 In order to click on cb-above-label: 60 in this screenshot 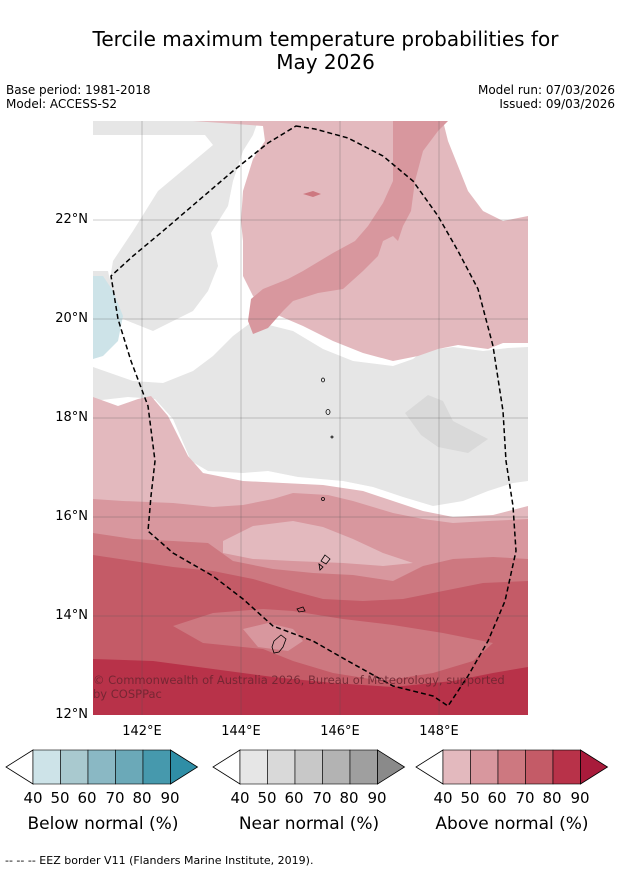, I will do `click(497, 798)`.